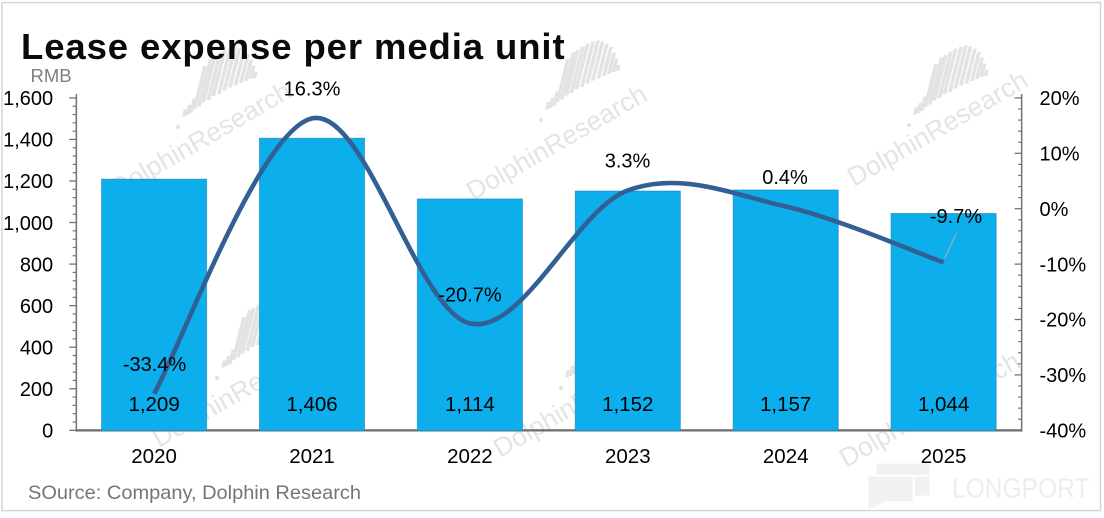  What do you see at coordinates (1063, 265) in the screenshot?
I see `svg-text: -10%` at bounding box center [1063, 265].